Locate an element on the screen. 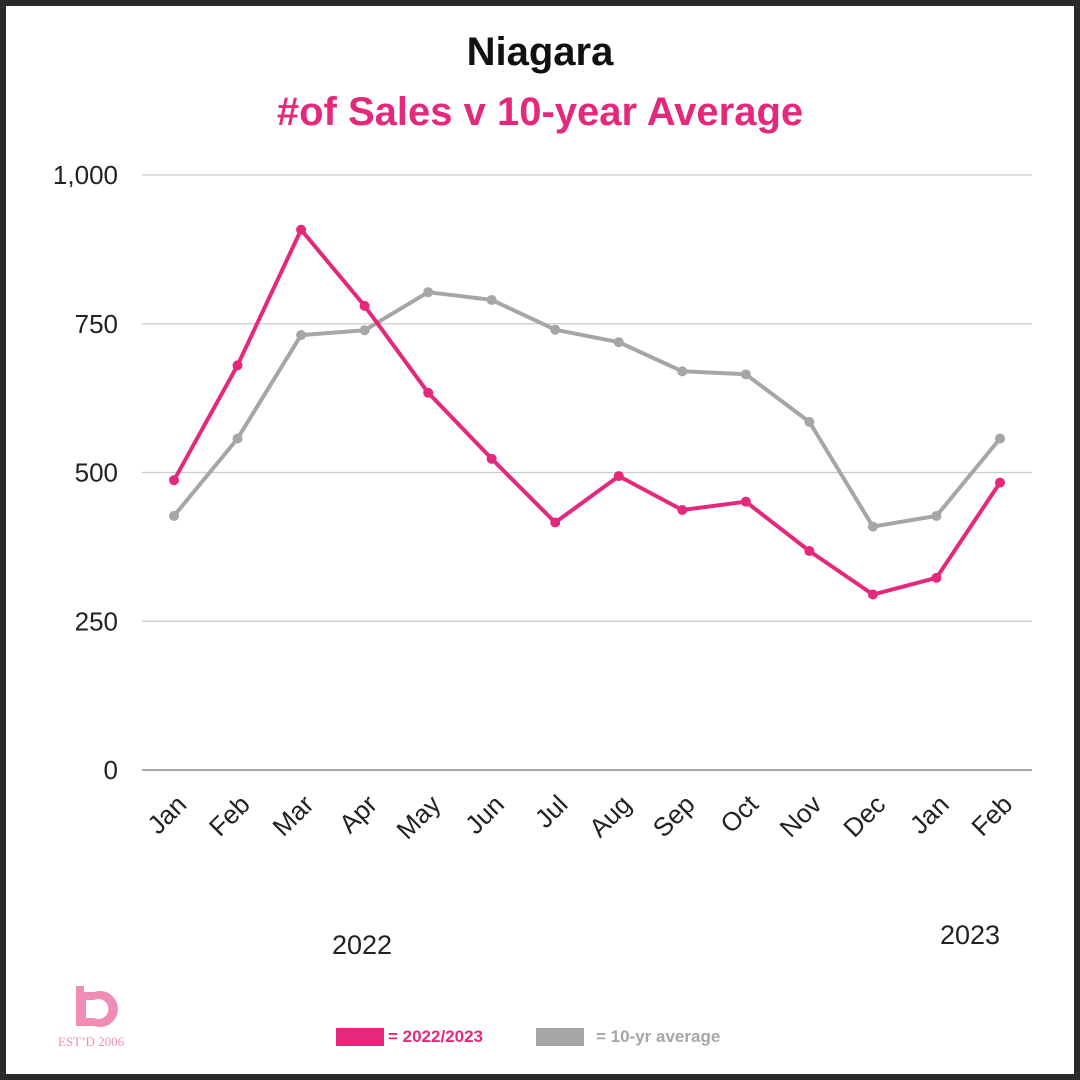 This screenshot has width=1080, height=1080. logo-established-text: EST’D 2006 is located at coordinates (91, 1041).